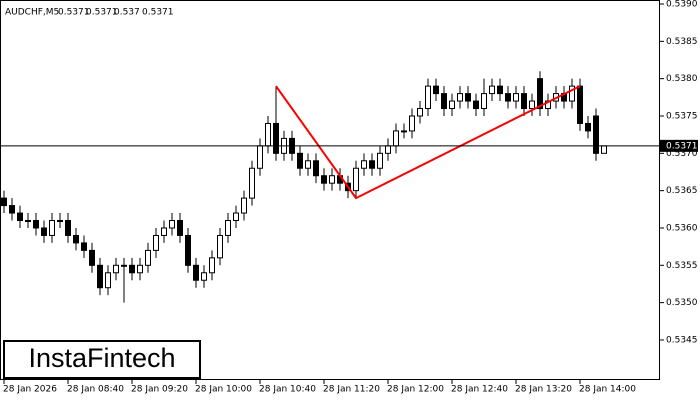  I want to click on y-tick-label: 0.5370, so click(682, 154).